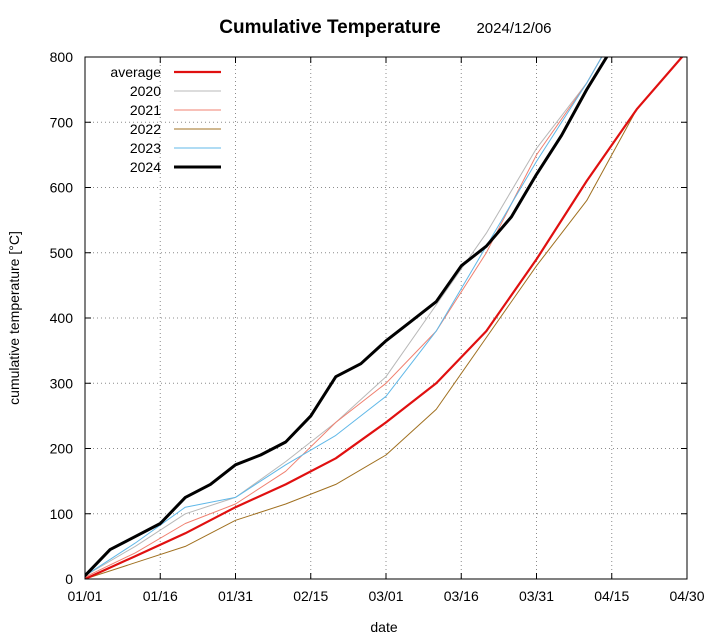 The width and height of the screenshot is (720, 640). I want to click on x-tick-label: 03/31, so click(536, 596).